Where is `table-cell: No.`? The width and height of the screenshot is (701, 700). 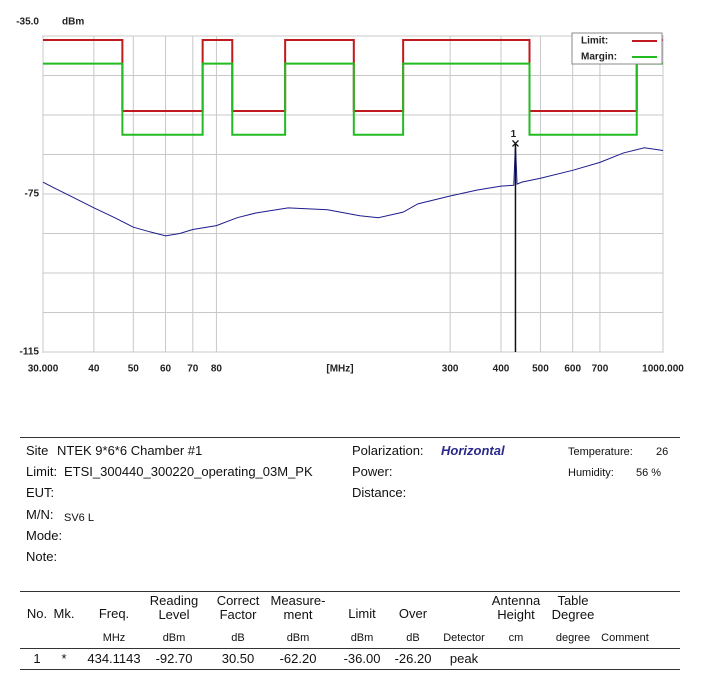
table-cell: No. is located at coordinates (37, 613).